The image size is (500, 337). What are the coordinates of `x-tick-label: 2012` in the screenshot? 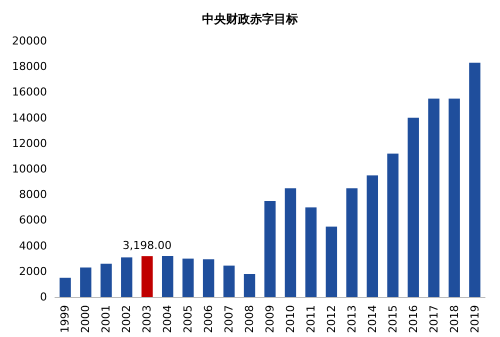 It's located at (331, 319).